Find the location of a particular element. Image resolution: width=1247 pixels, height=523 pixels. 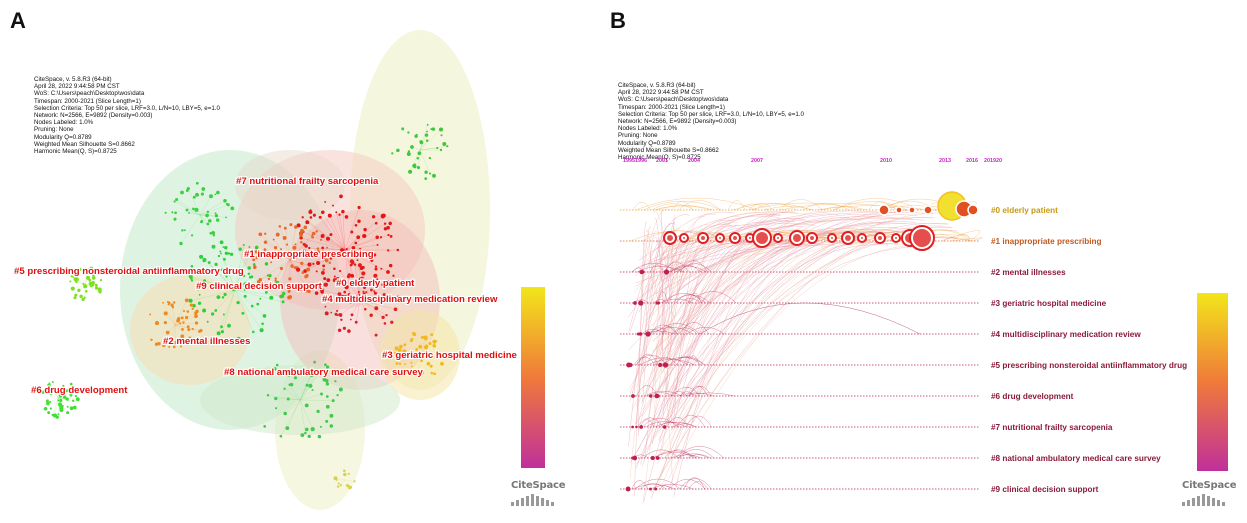

timeline-label-6: #6 drug development is located at coordinates (1032, 396).